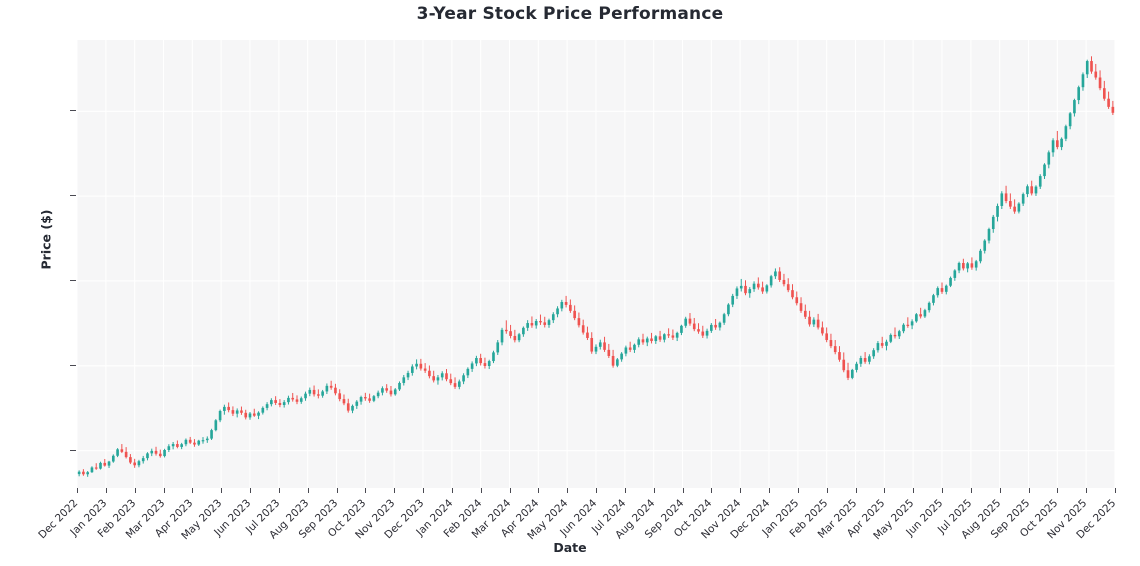  I want to click on y-axis-label: Price ($), so click(46, 239).